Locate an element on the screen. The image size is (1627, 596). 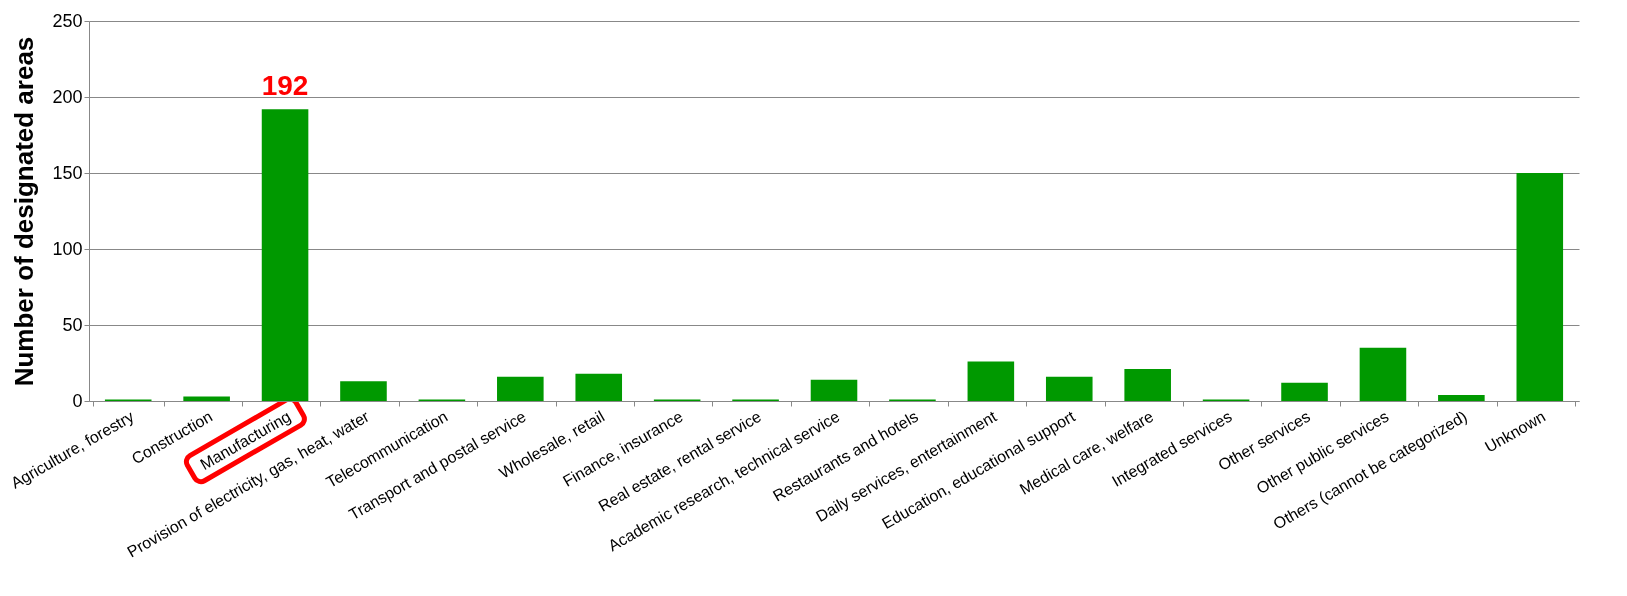
y-tick-label: 100 is located at coordinates (67, 248).